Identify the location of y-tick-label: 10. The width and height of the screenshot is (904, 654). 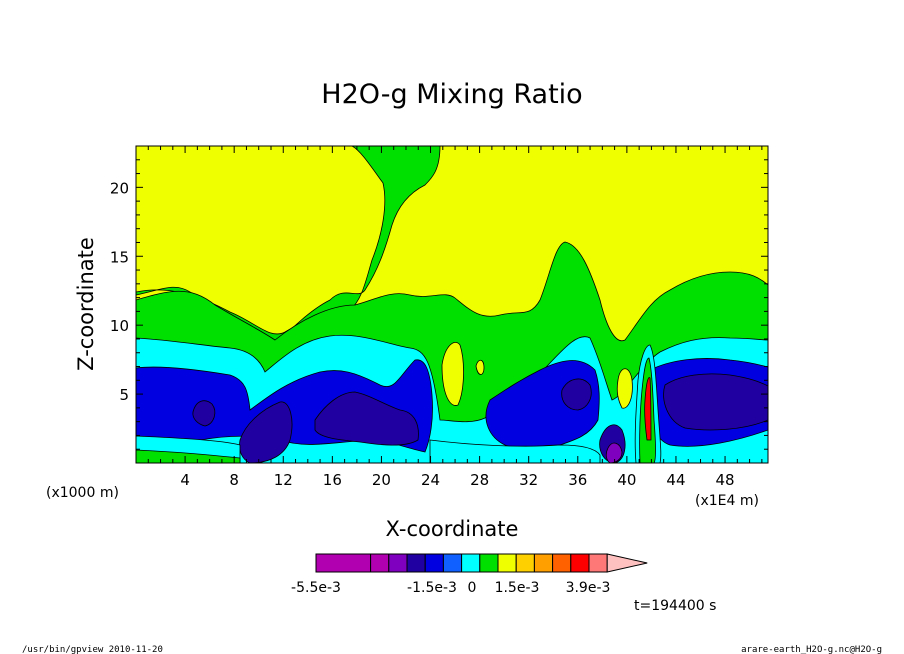
(119, 326).